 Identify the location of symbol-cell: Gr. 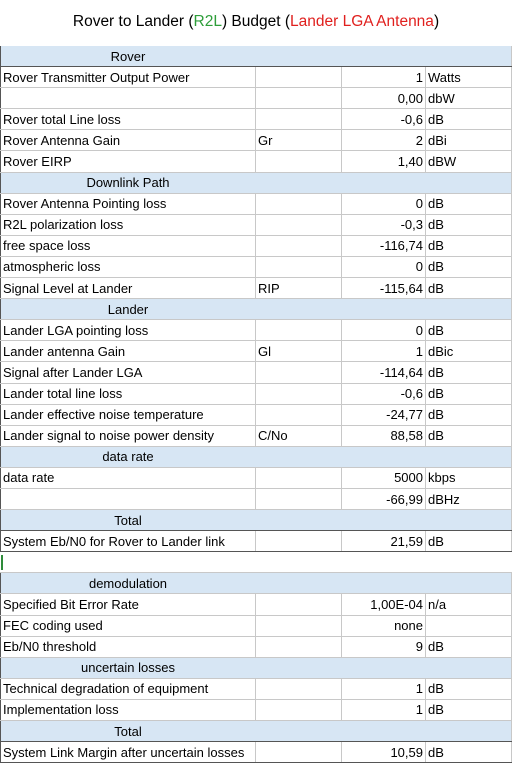
(265, 140).